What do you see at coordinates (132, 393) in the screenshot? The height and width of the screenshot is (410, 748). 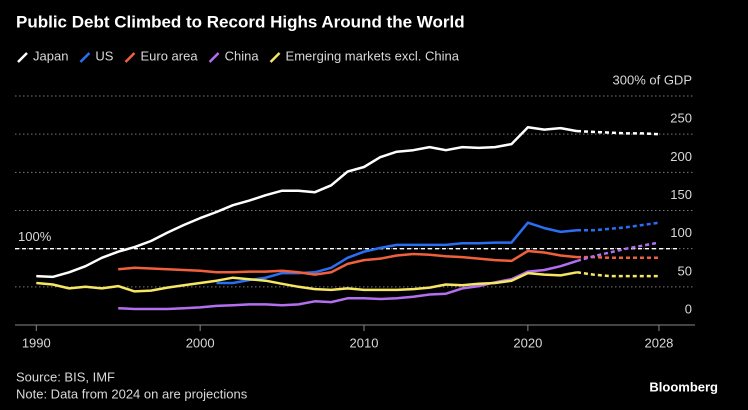 I see `note: Note: Data from 2024 on are projections` at bounding box center [132, 393].